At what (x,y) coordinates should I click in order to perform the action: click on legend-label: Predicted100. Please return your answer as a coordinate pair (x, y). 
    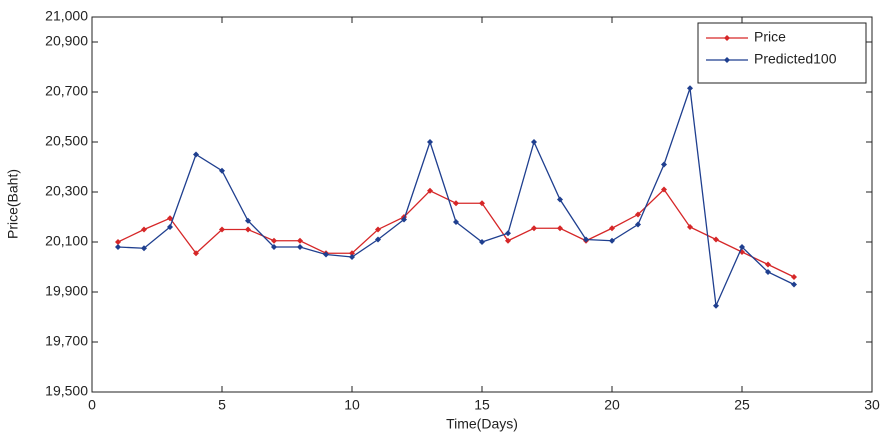
    Looking at the image, I should click on (795, 59).